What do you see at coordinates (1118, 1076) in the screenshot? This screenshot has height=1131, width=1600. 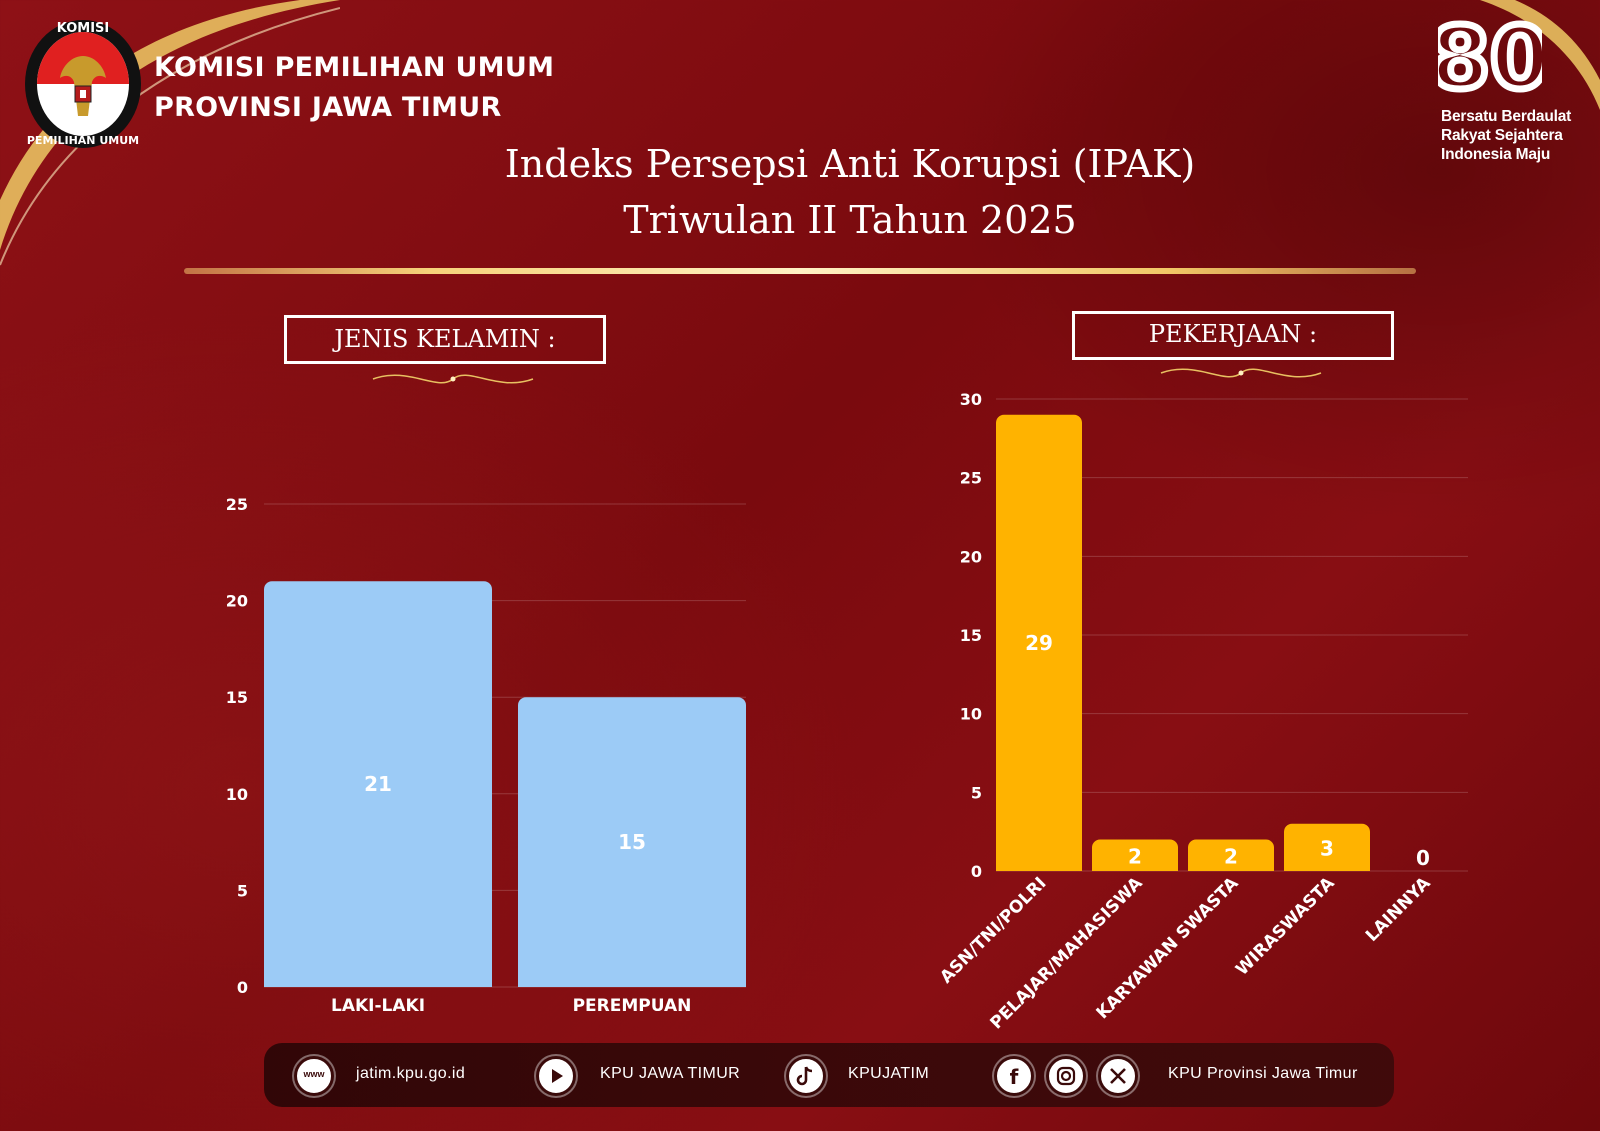 I see `x-twitter-icon` at bounding box center [1118, 1076].